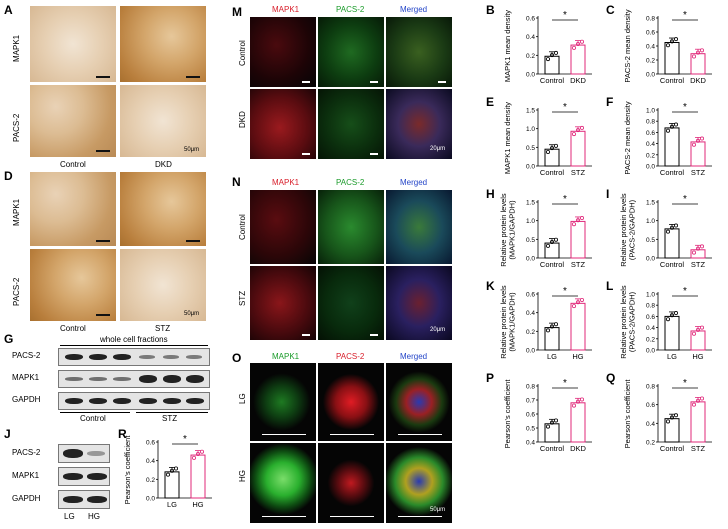 Image resolution: width=728 pixels, height=529 pixels. What do you see at coordinates (237, 12) in the screenshot?
I see `panel-label-m: M` at bounding box center [237, 12].